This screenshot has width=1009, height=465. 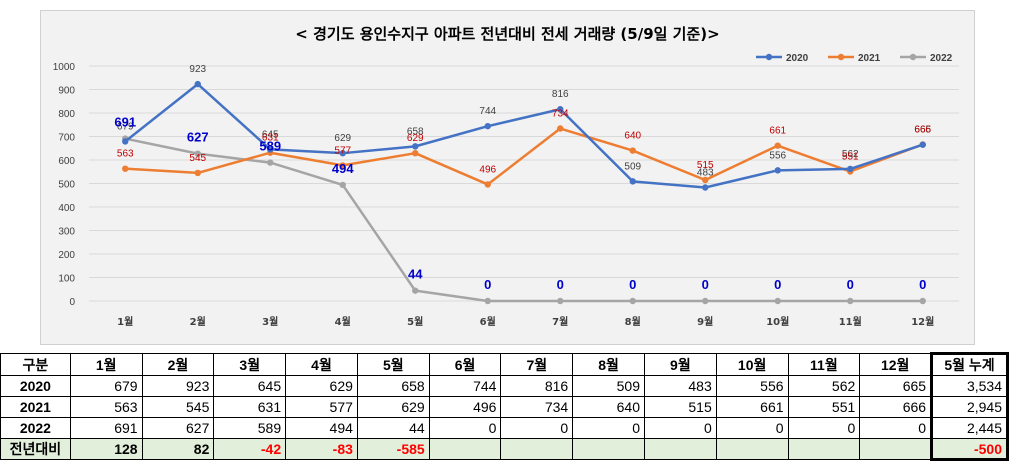 What do you see at coordinates (125, 126) in the screenshot?
I see `data-label-2020: 679` at bounding box center [125, 126].